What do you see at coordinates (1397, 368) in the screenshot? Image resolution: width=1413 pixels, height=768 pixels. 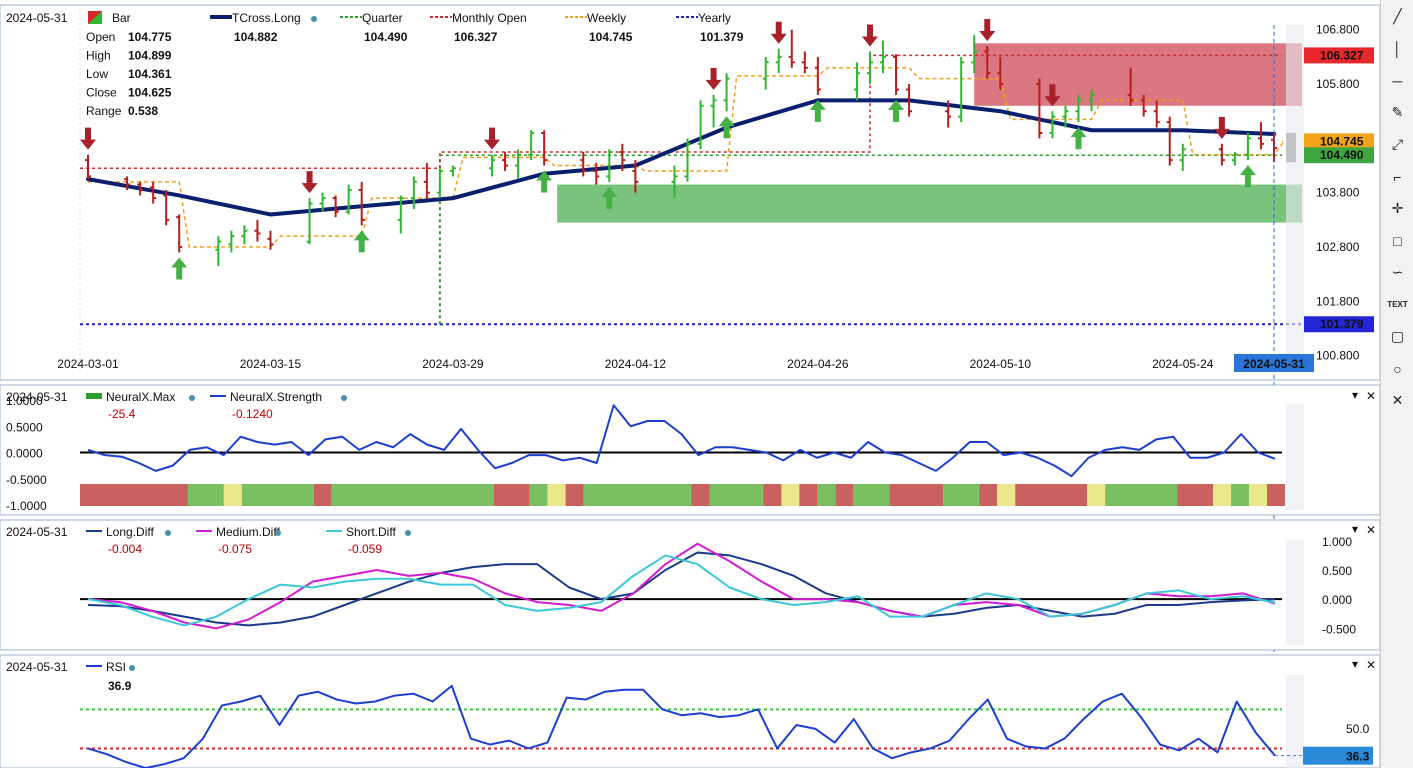 I see `circle-icon: ○` at bounding box center [1397, 368].